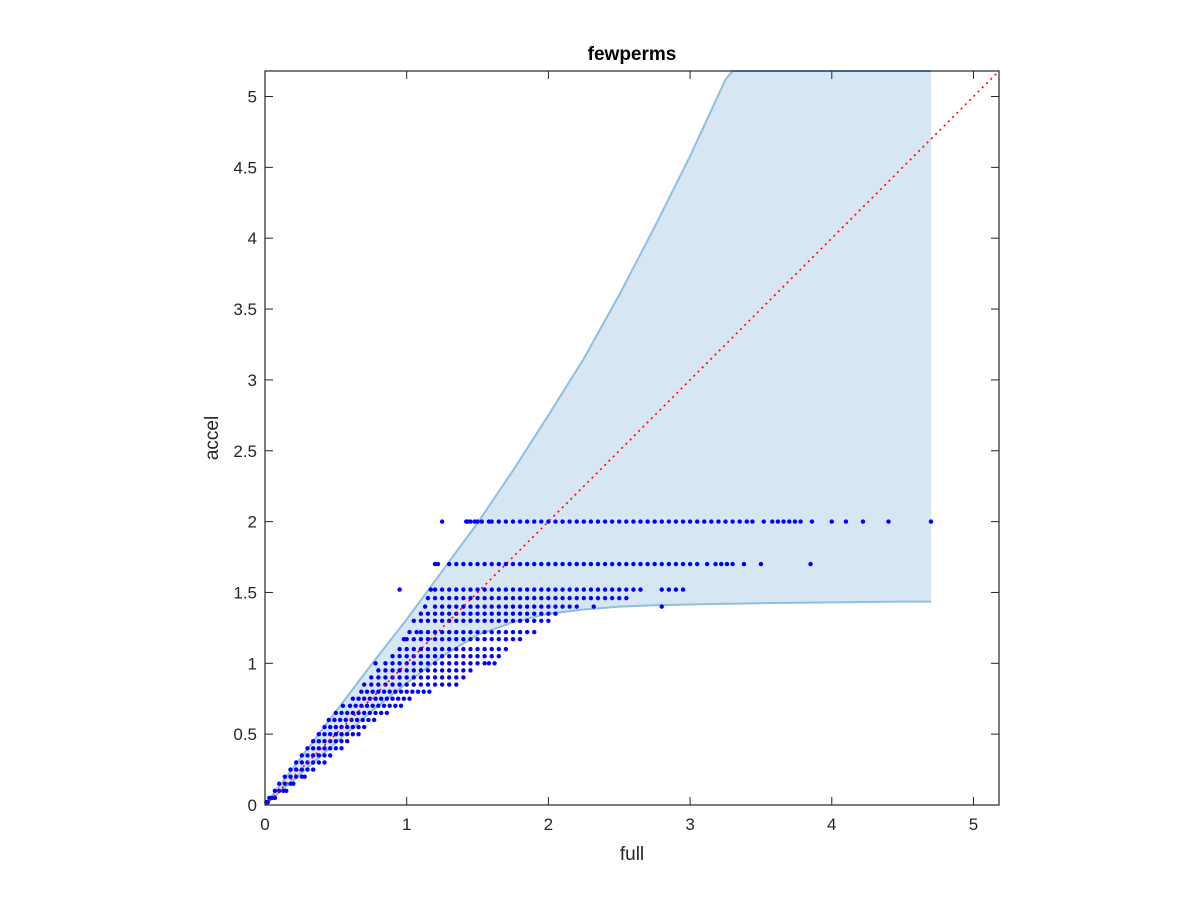  Describe the element at coordinates (406, 824) in the screenshot. I see `x-tick-label: 1` at that location.